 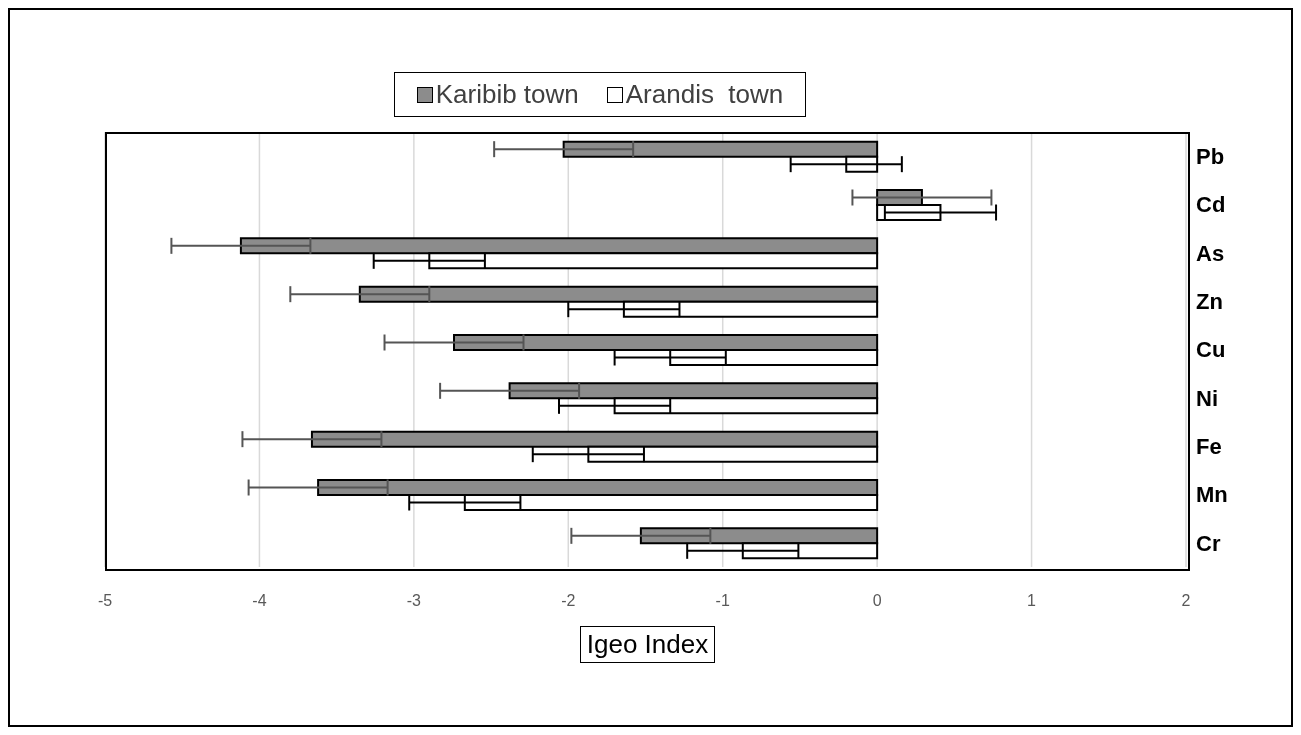 I want to click on y-tick-label: Zn, so click(x=1209, y=301).